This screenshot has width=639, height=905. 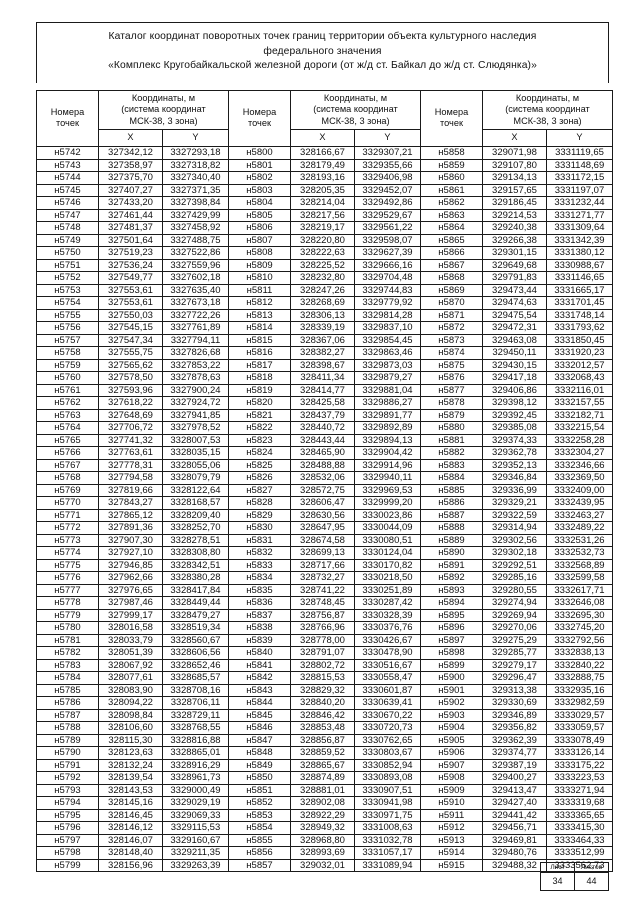 I want to click on coordinate-y: 3333464,33, so click(x=579, y=840).